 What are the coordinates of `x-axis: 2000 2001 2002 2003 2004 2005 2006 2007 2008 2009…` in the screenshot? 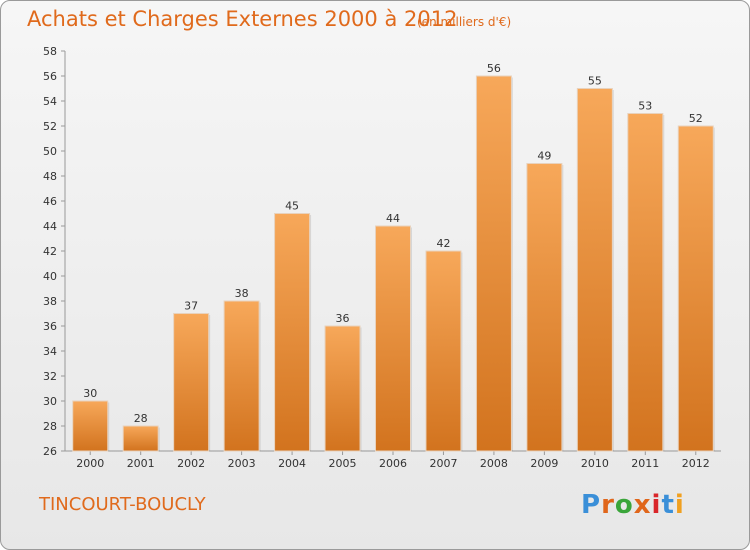 It's located at (393, 460).